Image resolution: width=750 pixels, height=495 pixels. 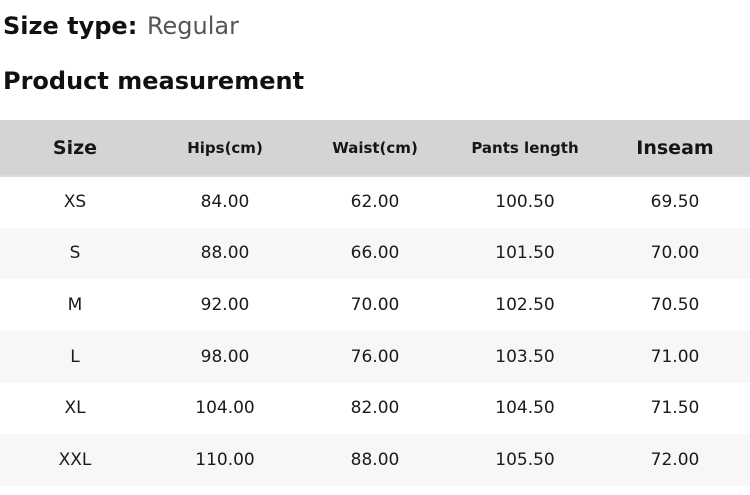 I want to click on column-header-inseam: Inseam, so click(x=675, y=148).